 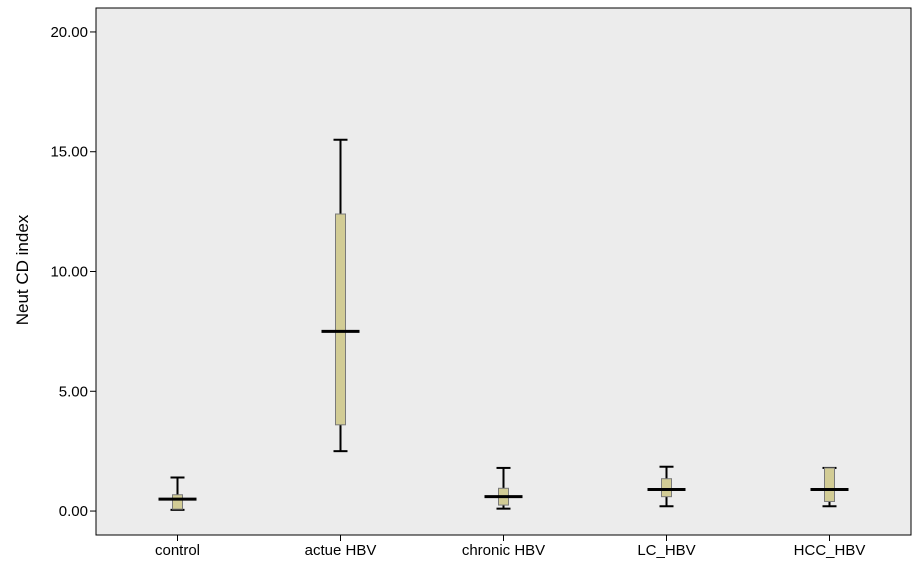 I want to click on x-tick-label: chronic HBV, so click(x=503, y=550).